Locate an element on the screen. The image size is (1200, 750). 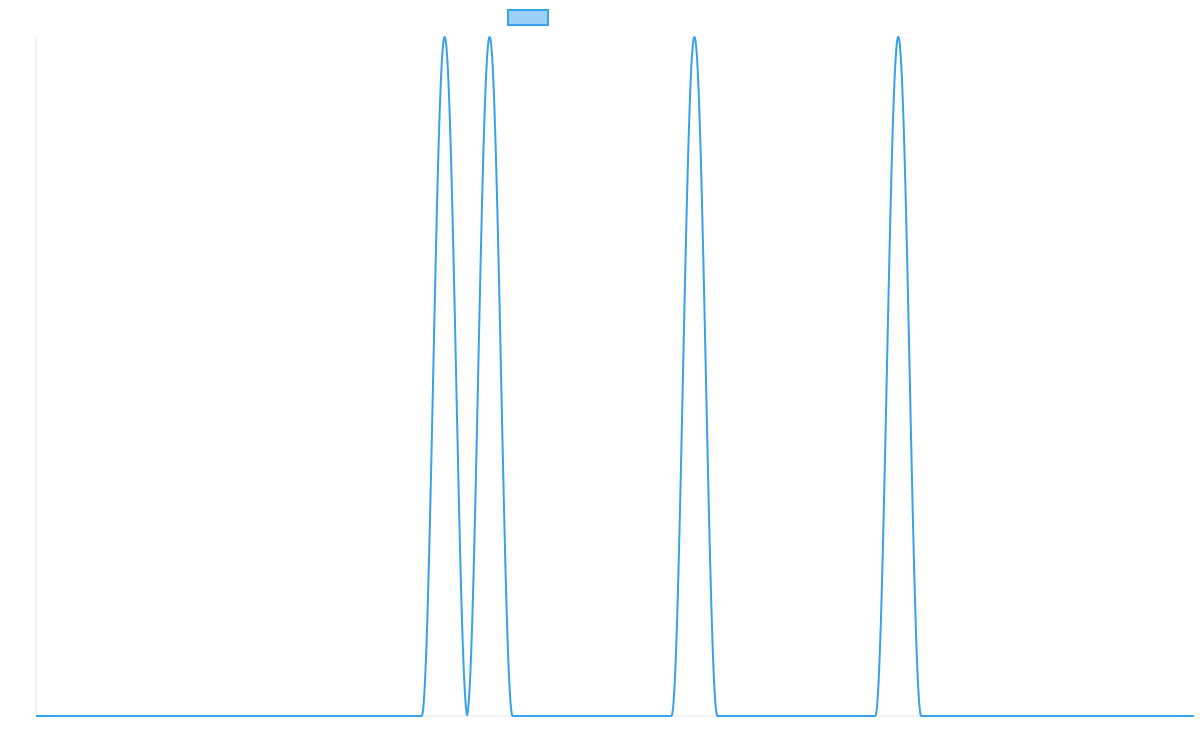
chart-legend is located at coordinates (528, 17).